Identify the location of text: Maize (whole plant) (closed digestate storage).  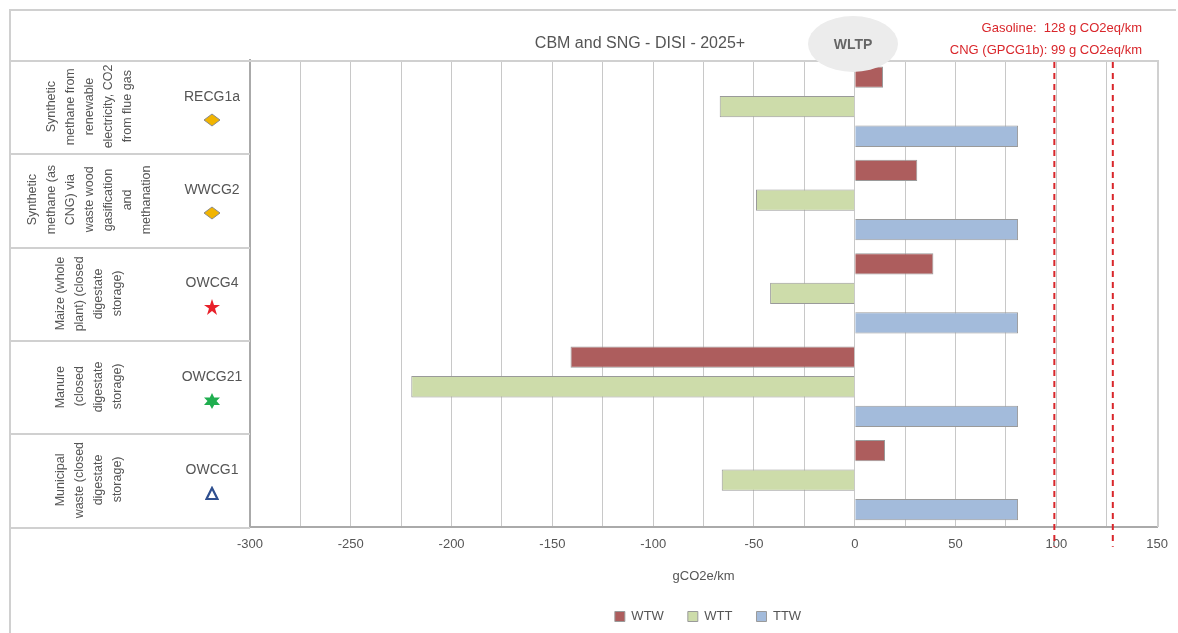
(88, 293).